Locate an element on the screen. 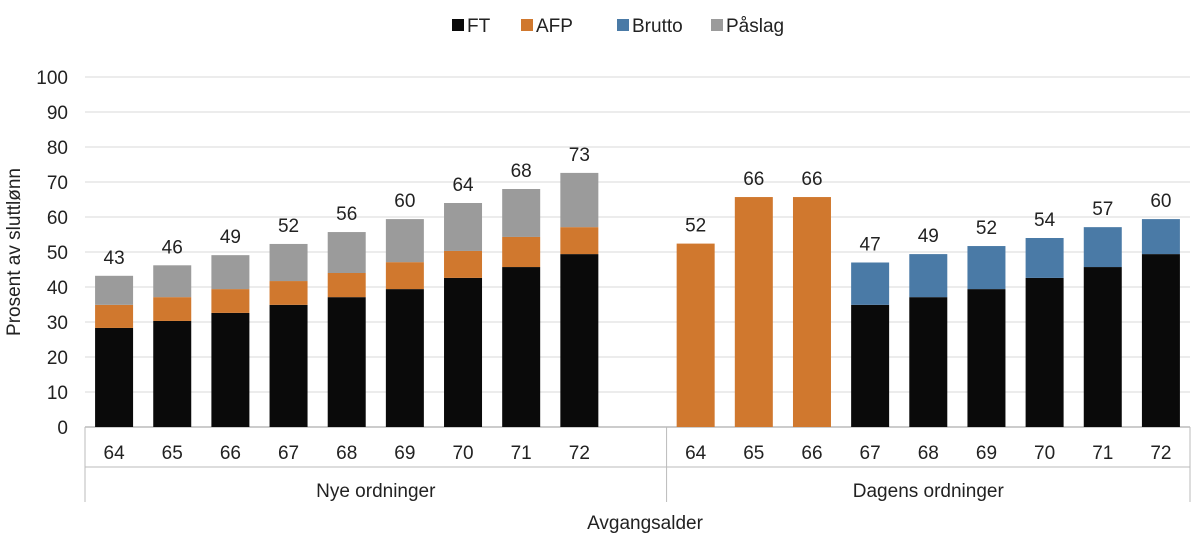  y-tick-label: 20 is located at coordinates (57, 358).